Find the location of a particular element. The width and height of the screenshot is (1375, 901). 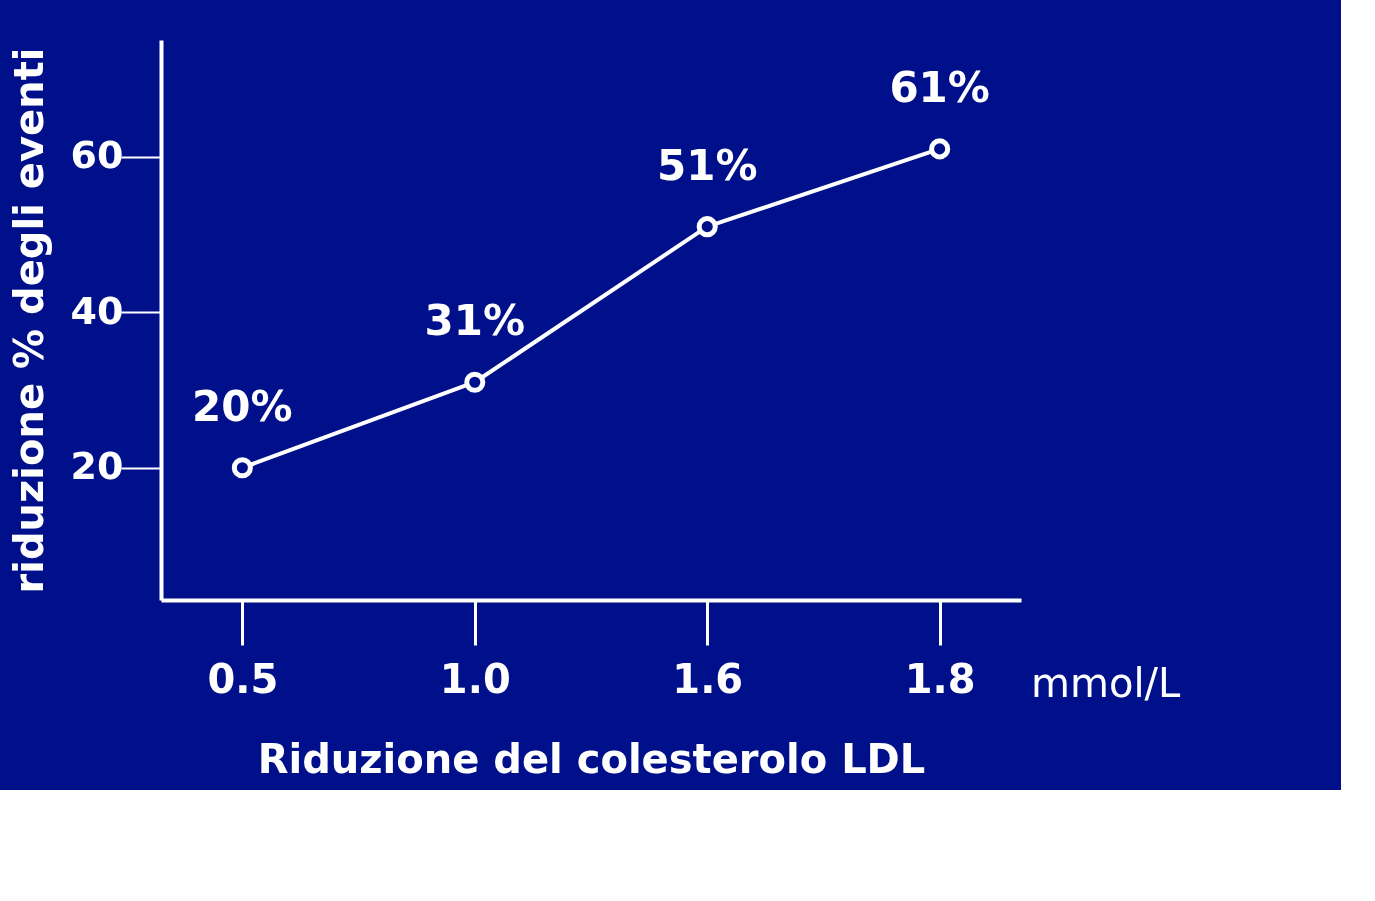

text: 31% is located at coordinates (475, 321).